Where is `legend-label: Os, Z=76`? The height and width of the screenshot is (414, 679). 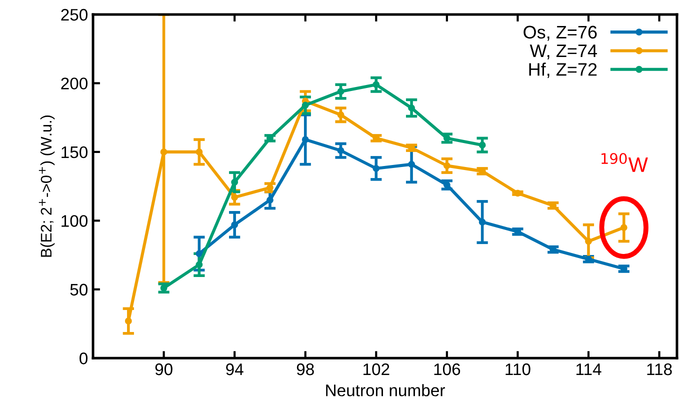 legend-label: Os, Z=76 is located at coordinates (560, 33).